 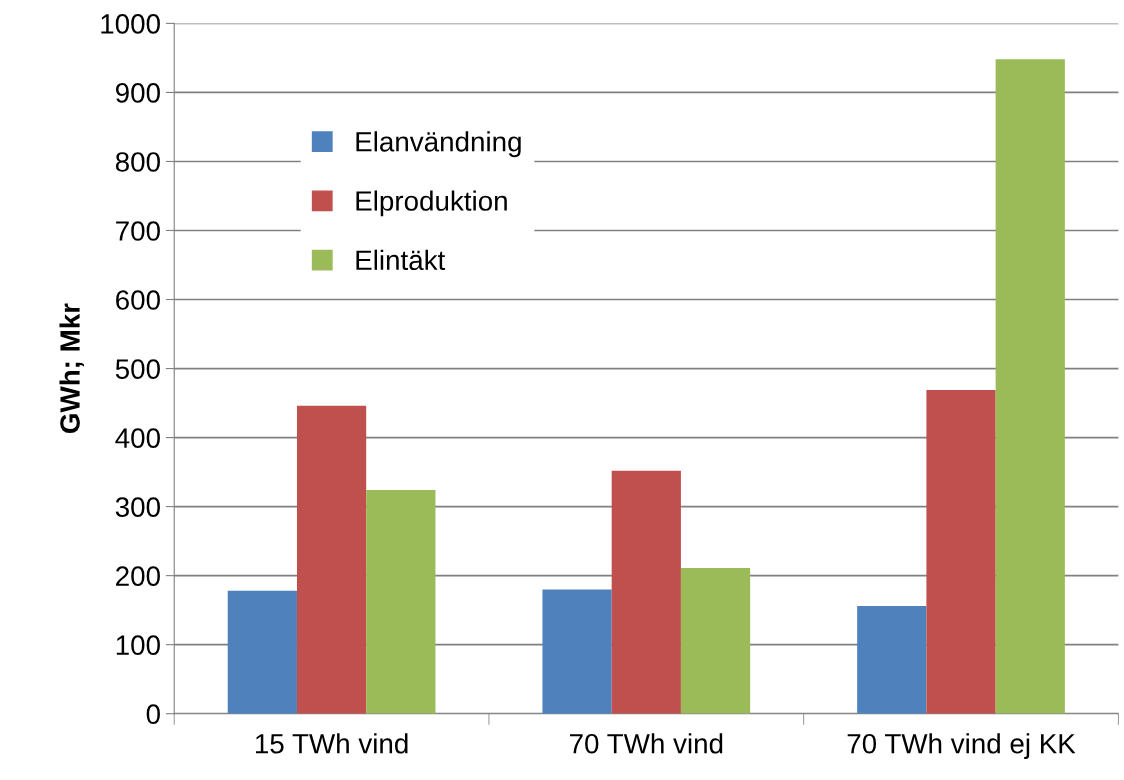 I want to click on y-tick-label: 700, so click(x=138, y=231).